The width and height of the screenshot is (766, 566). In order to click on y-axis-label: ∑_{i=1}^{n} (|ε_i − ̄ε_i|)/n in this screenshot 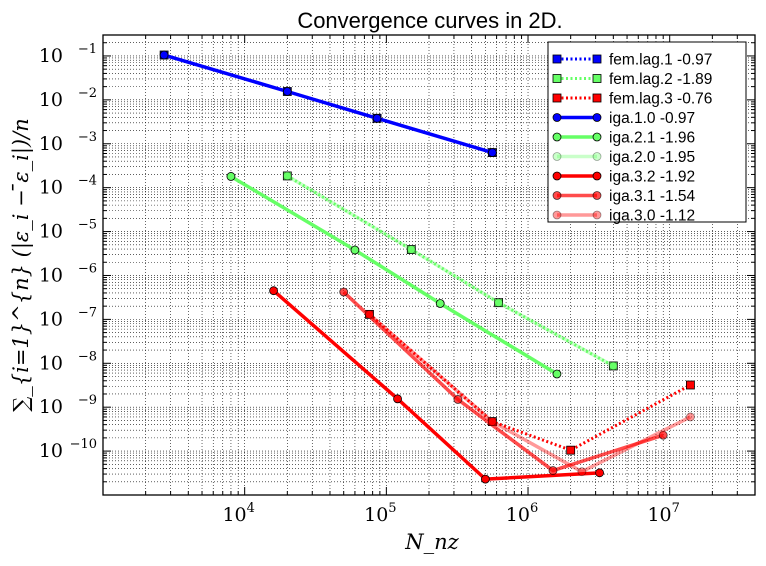, I will do `click(21, 264)`.